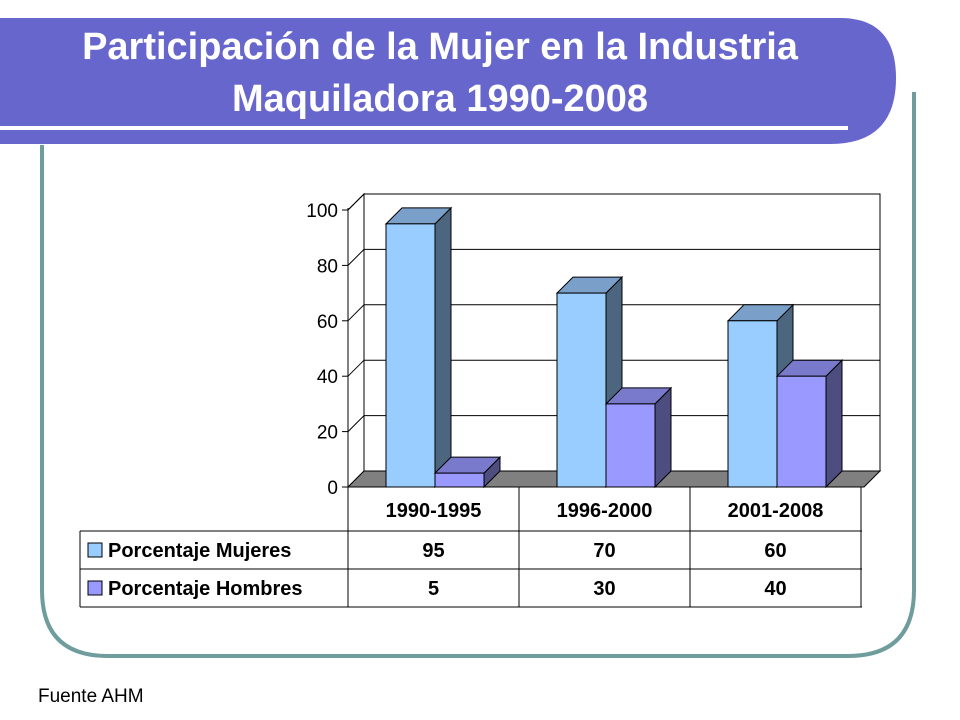 This screenshot has height=720, width=960. Describe the element at coordinates (605, 511) in the screenshot. I see `category-label: 1996-2000` at that location.